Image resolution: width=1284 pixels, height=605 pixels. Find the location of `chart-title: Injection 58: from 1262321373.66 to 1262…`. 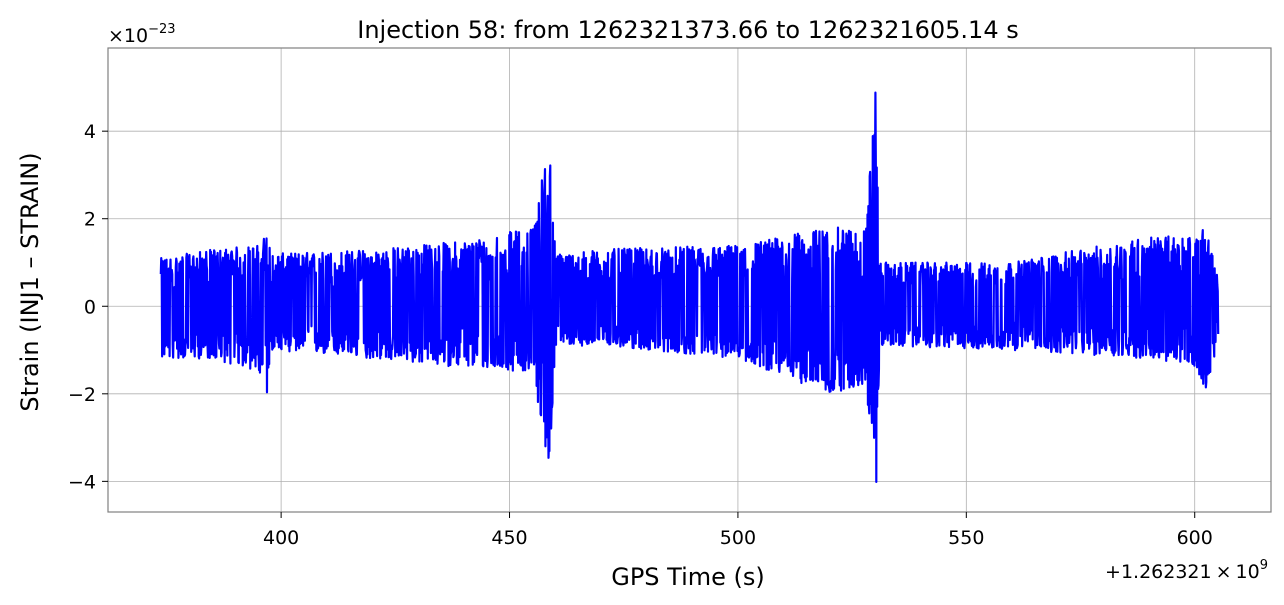

chart-title: Injection 58: from 1262321373.66 to 1262… is located at coordinates (687, 30).